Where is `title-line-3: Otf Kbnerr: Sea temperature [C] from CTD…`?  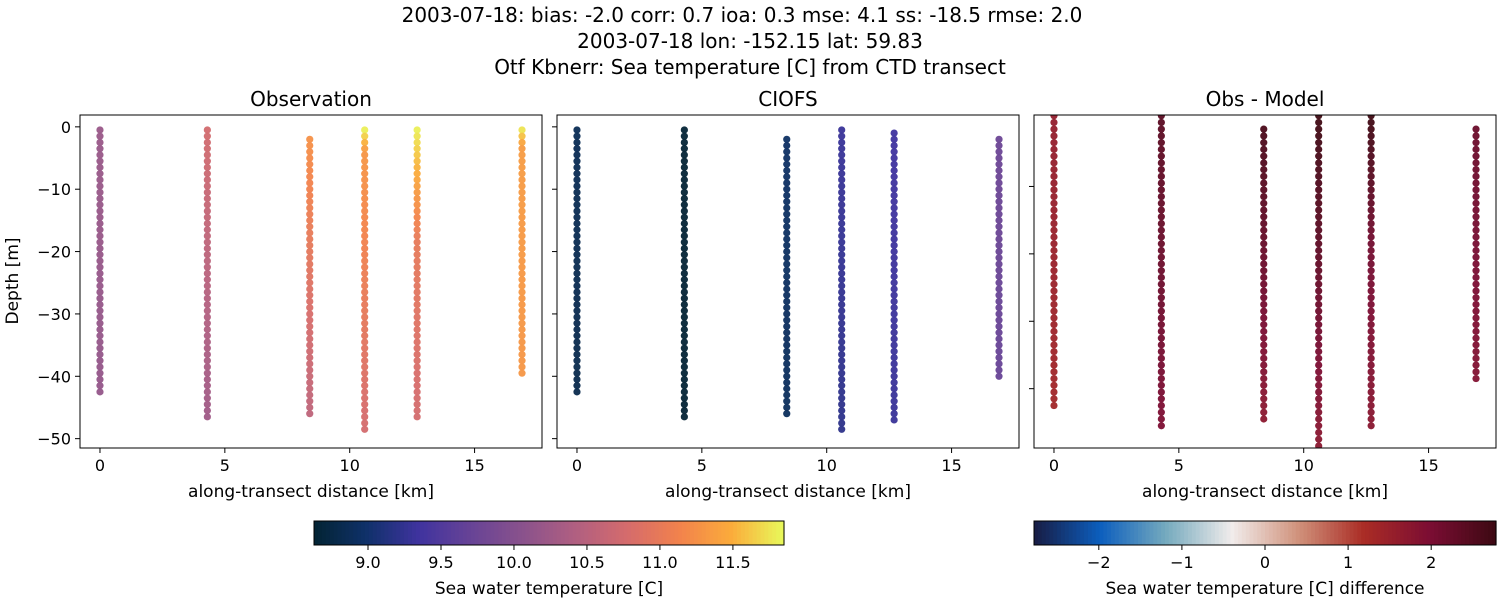
title-line-3: Otf Kbnerr: Sea temperature [C] from CTD… is located at coordinates (750, 67).